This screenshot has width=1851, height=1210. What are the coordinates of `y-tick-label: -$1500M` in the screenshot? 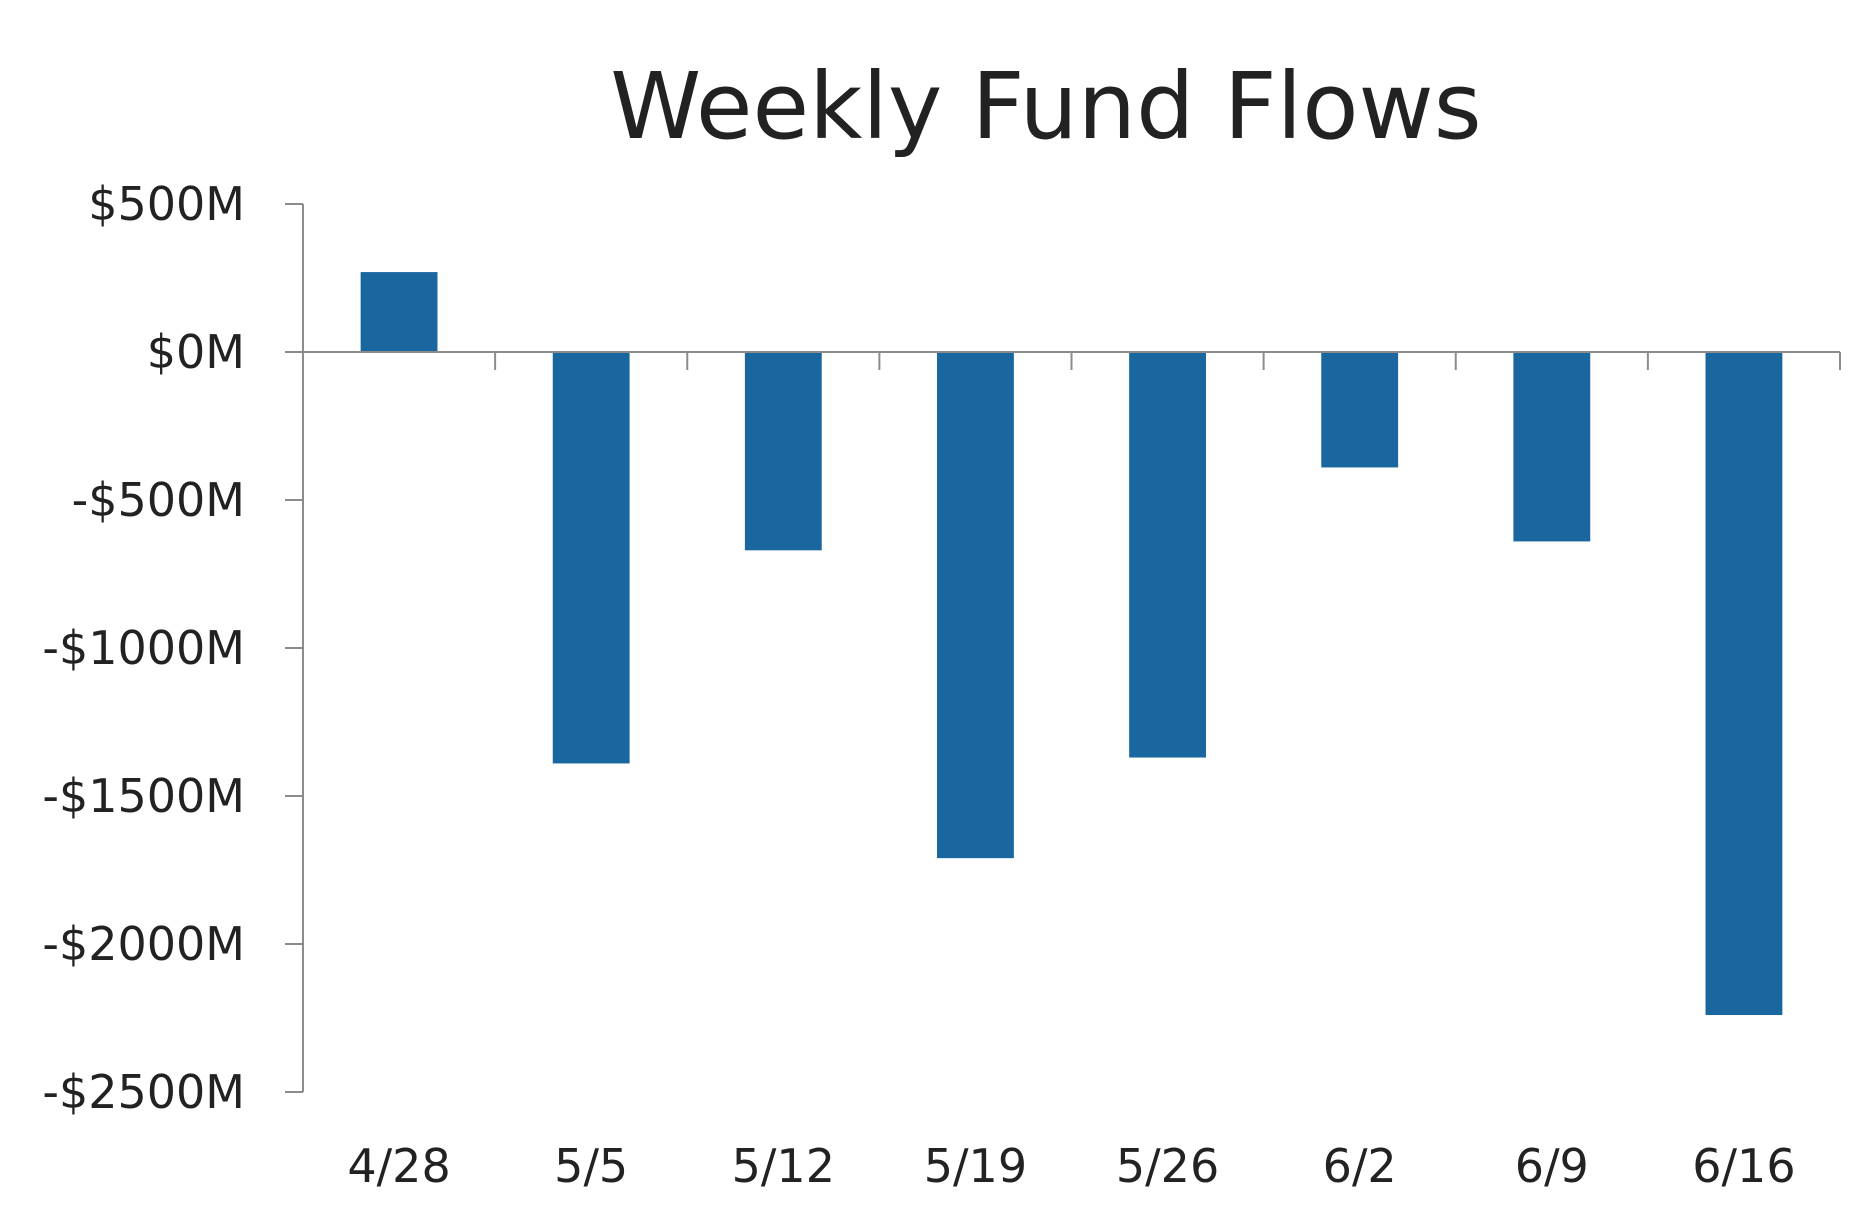 It's located at (143, 796).